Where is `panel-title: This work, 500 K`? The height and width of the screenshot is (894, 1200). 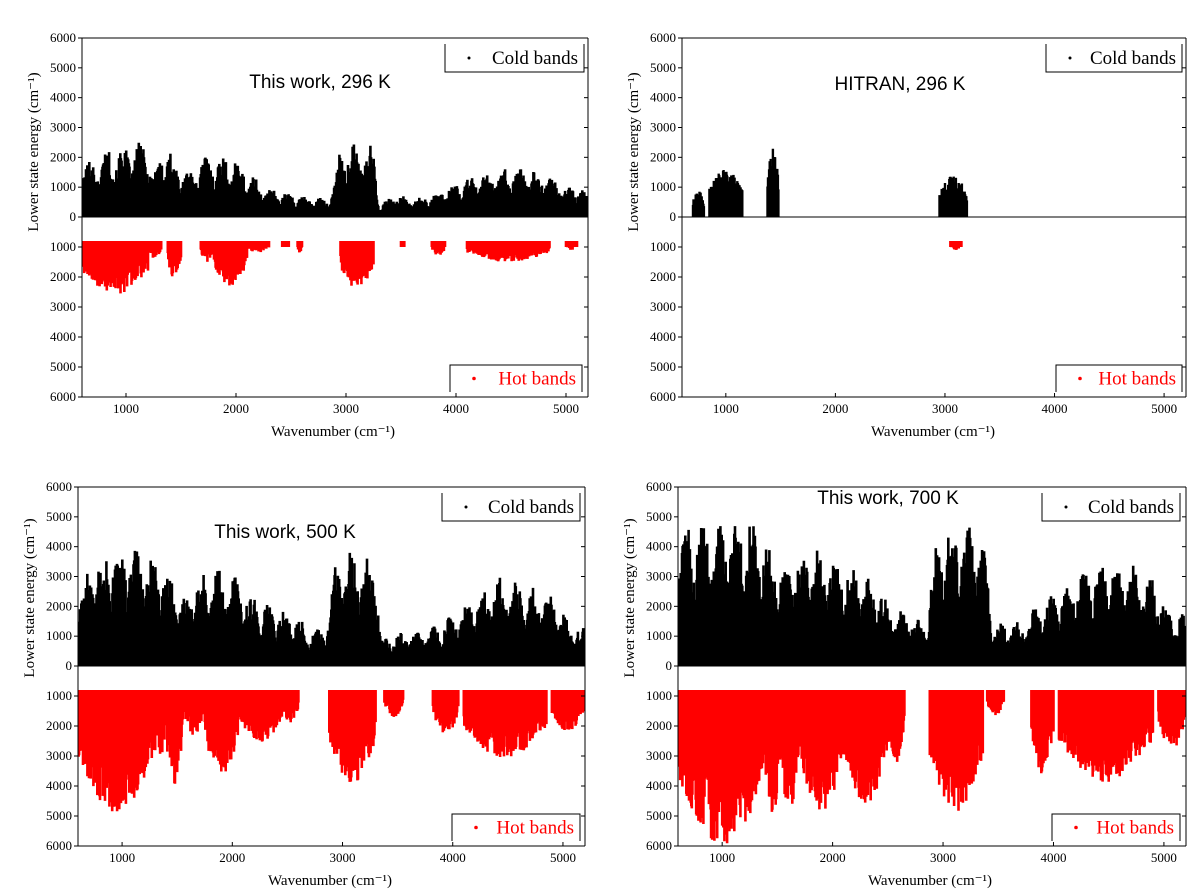
panel-title: This work, 500 K is located at coordinates (285, 532).